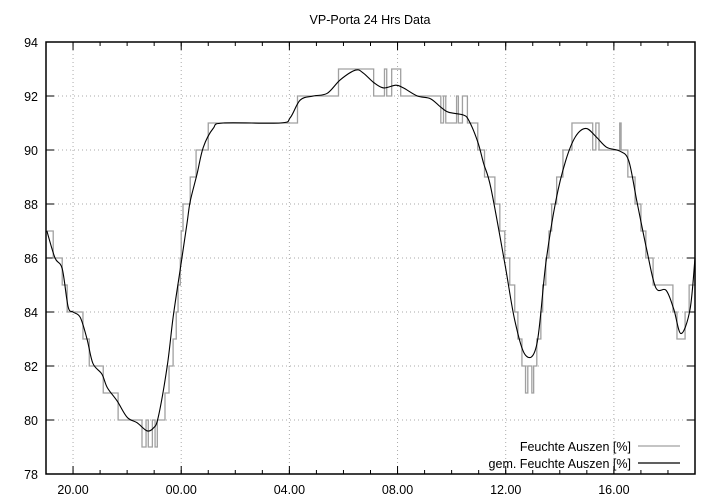 This screenshot has width=720, height=504. Describe the element at coordinates (31, 313) in the screenshot. I see `y-tick-label: 84` at that location.